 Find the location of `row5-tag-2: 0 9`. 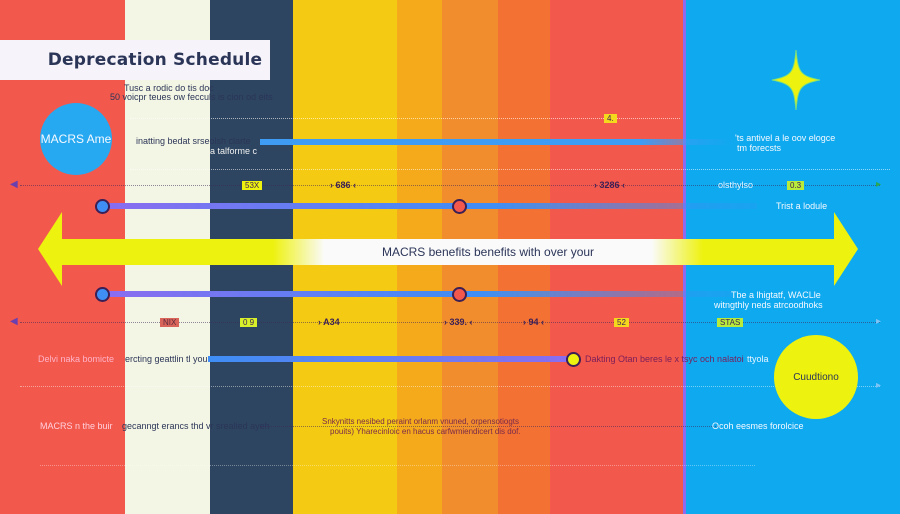

row5-tag-2: 0 9 is located at coordinates (249, 322).